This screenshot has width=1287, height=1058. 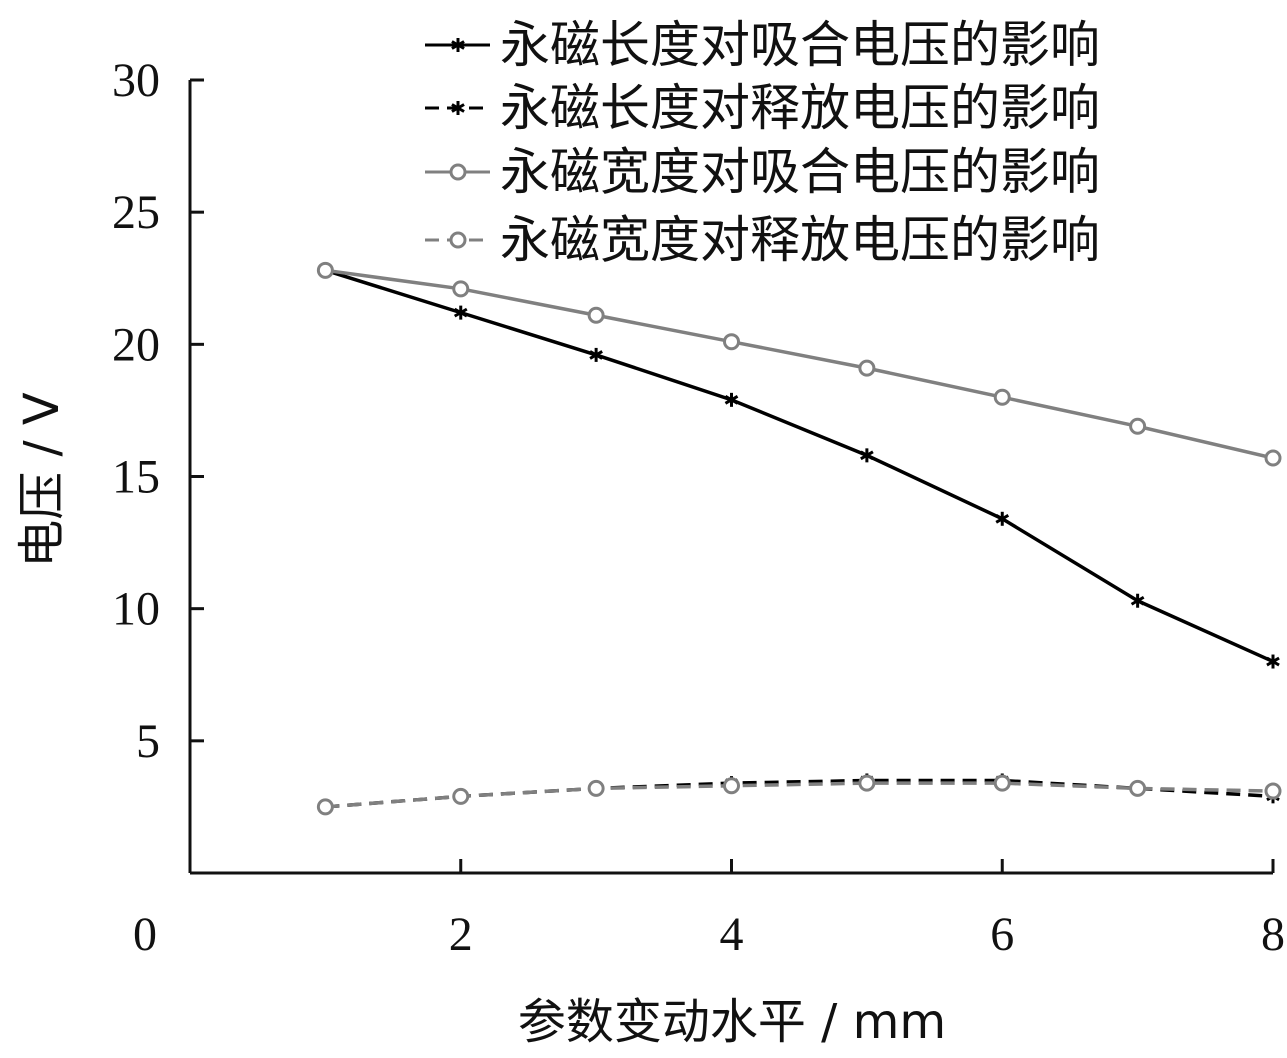 I want to click on legend-item-4: 永磁宽度对释放电压的影响, so click(x=762, y=240).